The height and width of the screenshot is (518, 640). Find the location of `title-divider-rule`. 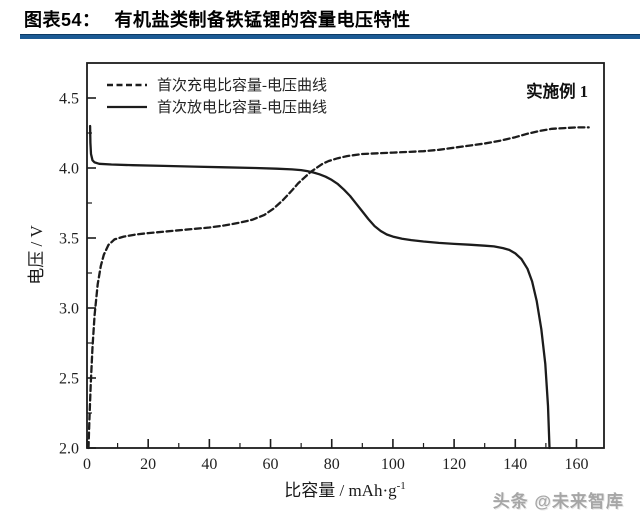

title-divider-rule is located at coordinates (330, 36).